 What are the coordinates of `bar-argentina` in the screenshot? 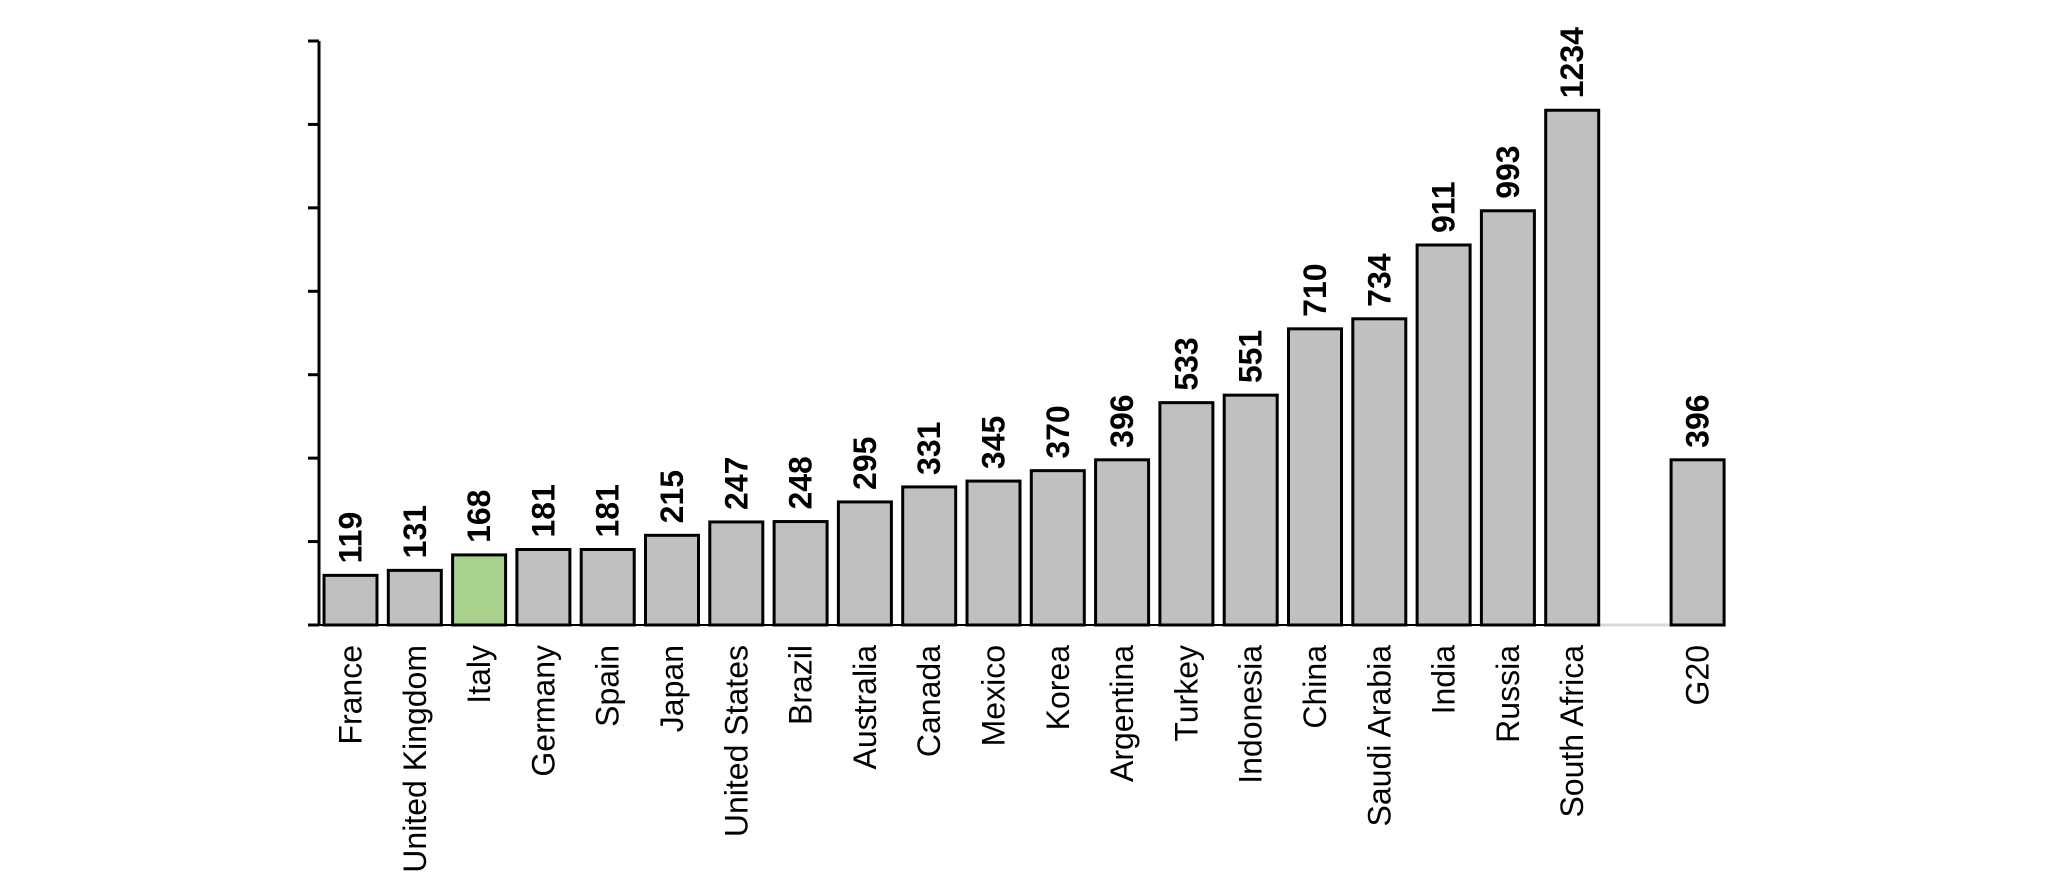 It's located at (1122, 542).